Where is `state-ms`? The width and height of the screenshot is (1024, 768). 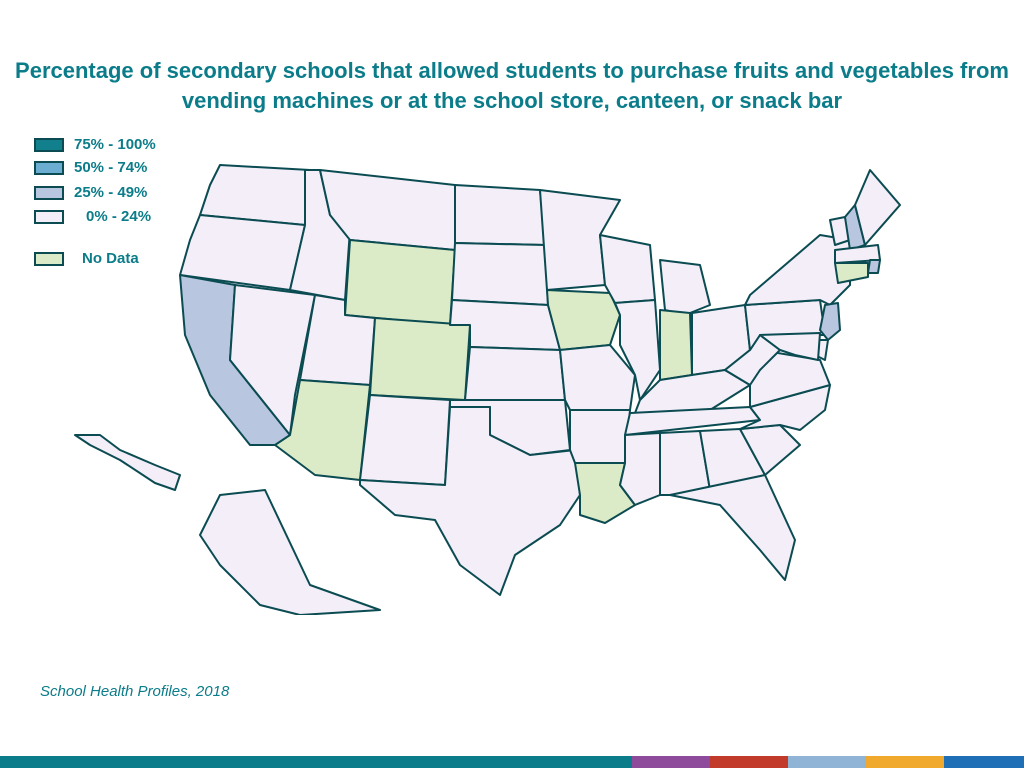
state-ms is located at coordinates (640, 469).